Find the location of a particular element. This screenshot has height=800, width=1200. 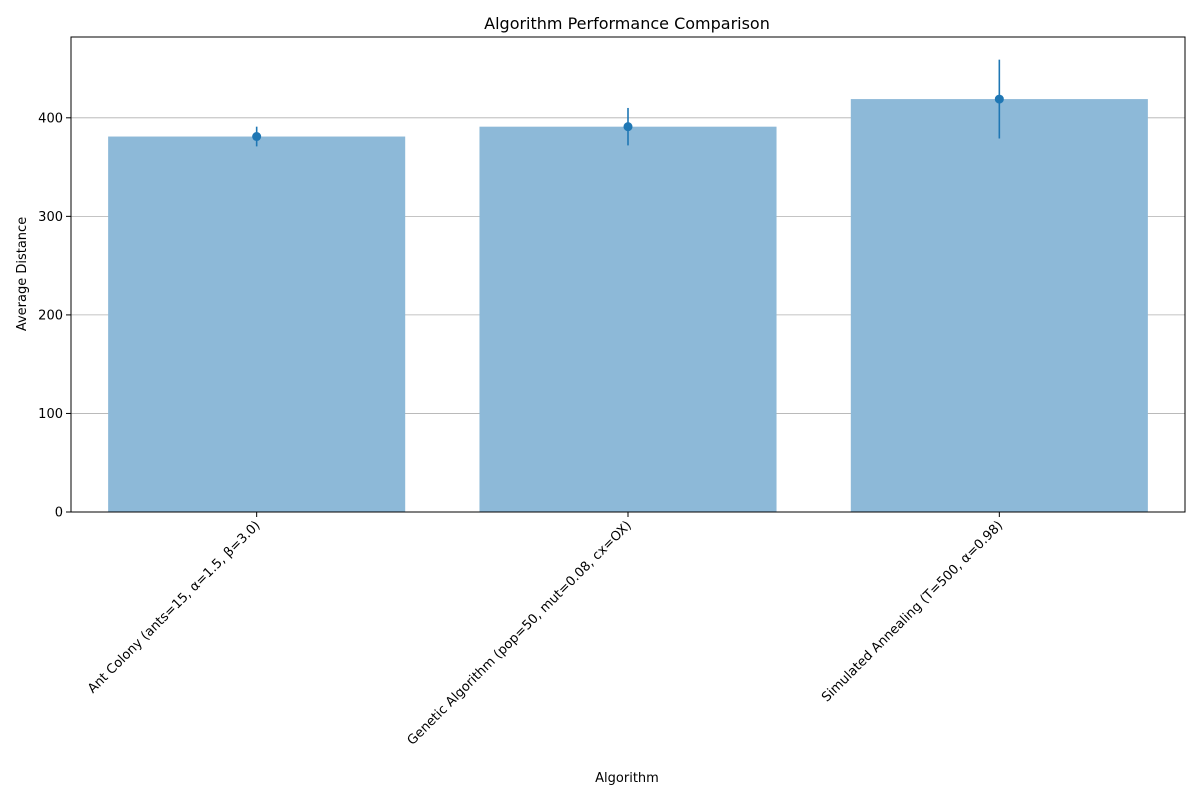

y-tick-label: 200 is located at coordinates (50, 315).